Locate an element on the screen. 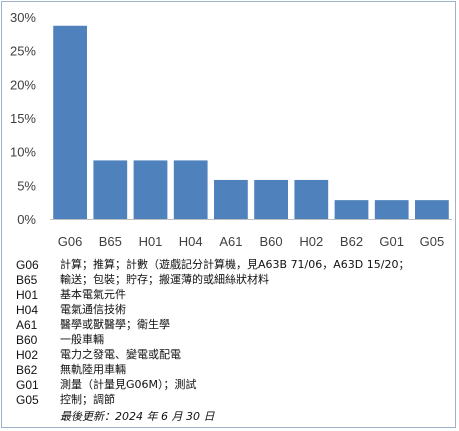  legend-description: 一般車輛 is located at coordinates (82, 339).